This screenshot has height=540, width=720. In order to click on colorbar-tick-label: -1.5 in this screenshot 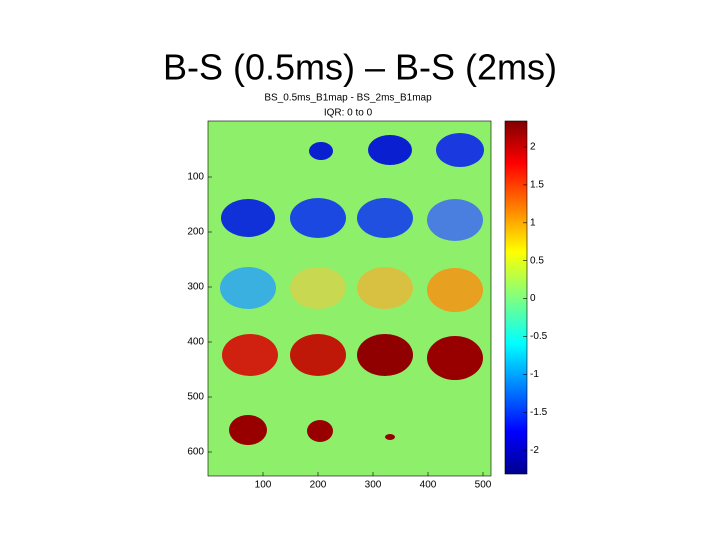, I will do `click(539, 412)`.